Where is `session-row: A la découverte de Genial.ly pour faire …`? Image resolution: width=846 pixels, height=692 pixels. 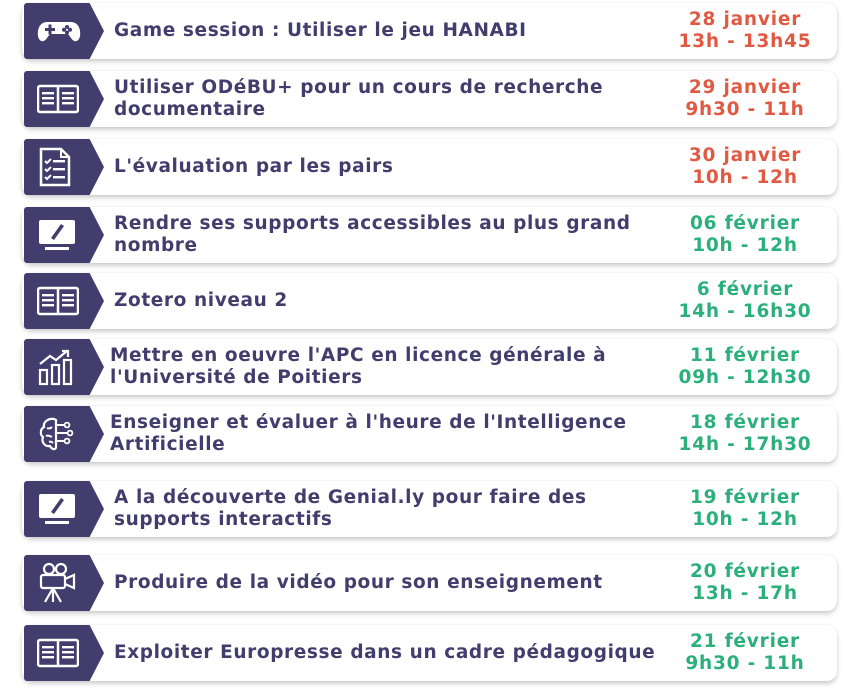
session-row: A la découverte de Genial.ly pour faire … is located at coordinates (429, 509).